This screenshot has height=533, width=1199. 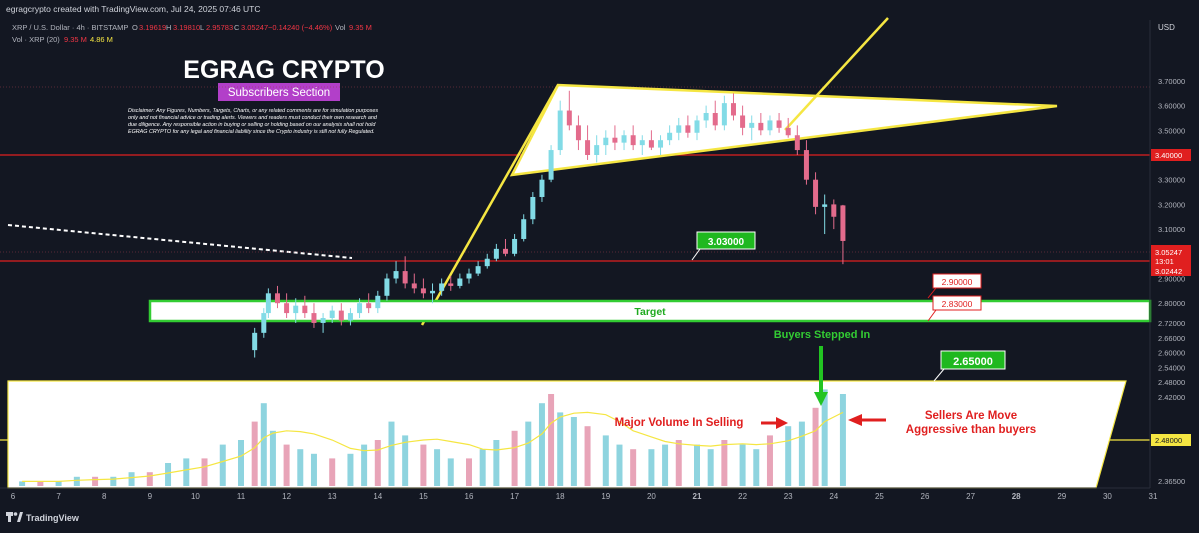 I want to click on buyers-stepped-in-label: Buyers Stepped In, so click(x=822, y=335).